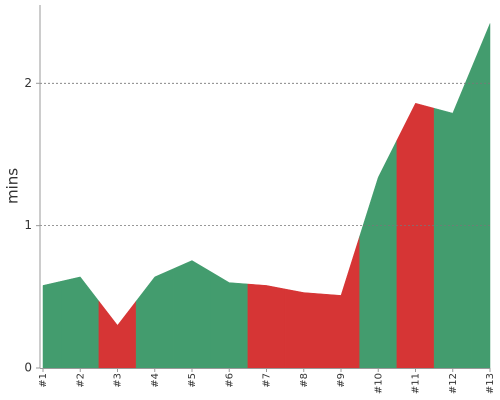  I want to click on x-tick-label: #10, so click(378, 383).